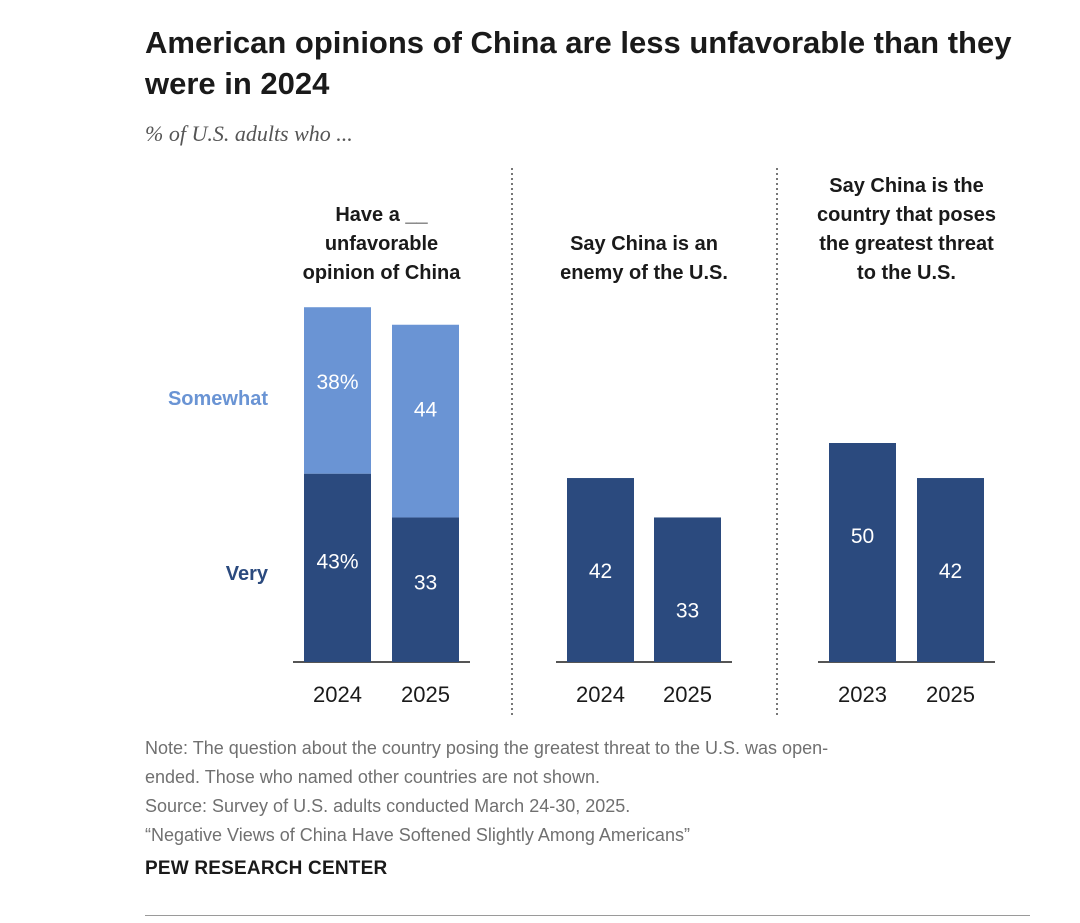 The width and height of the screenshot is (1080, 923). Describe the element at coordinates (587, 915) in the screenshot. I see `bottom-divider` at that location.